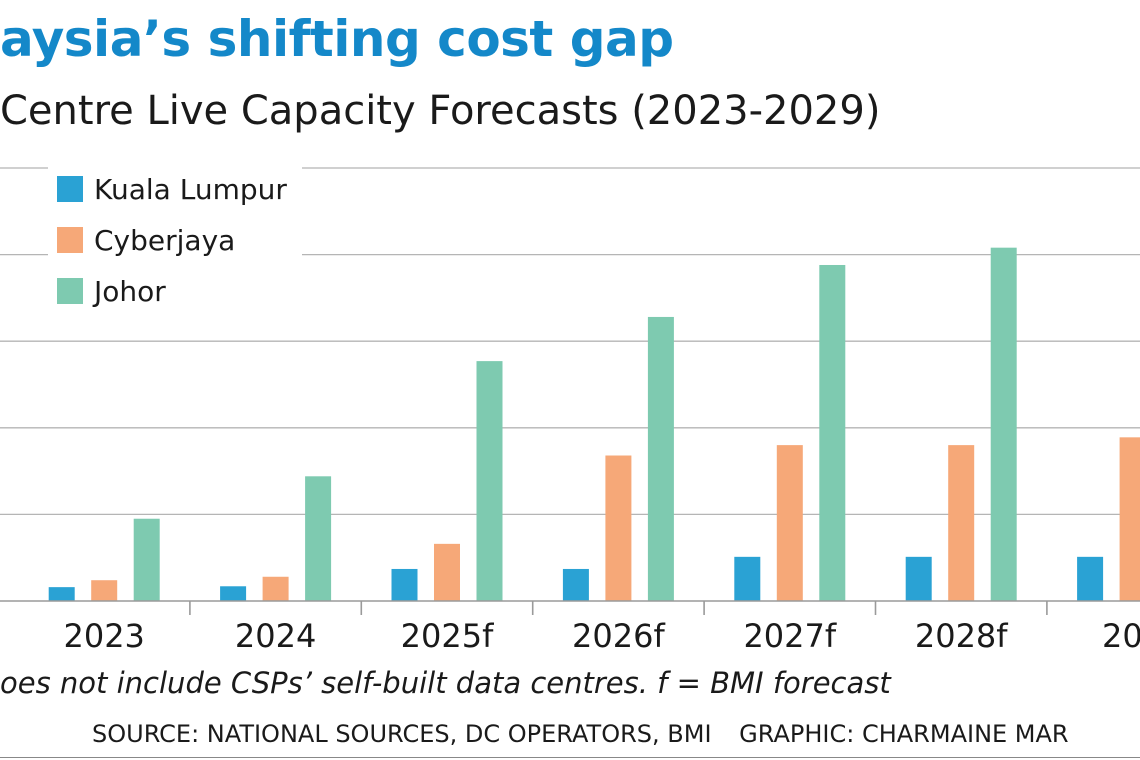 Image resolution: width=1140 pixels, height=760 pixels. Describe the element at coordinates (275, 636) in the screenshot. I see `x-tick-label: 2024` at that location.